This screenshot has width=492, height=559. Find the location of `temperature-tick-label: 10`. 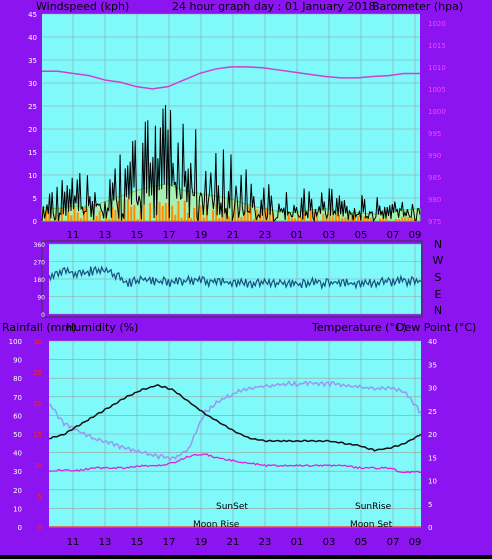

temperature-tick-label: 10 is located at coordinates (432, 482).